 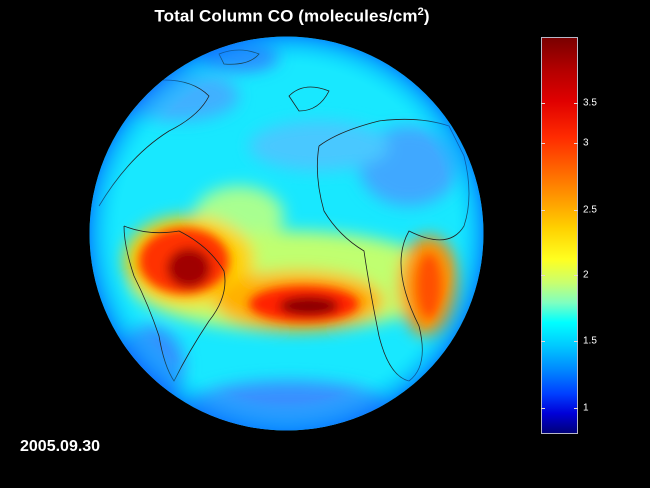 What do you see at coordinates (559, 235) in the screenshot?
I see `colorbar` at bounding box center [559, 235].